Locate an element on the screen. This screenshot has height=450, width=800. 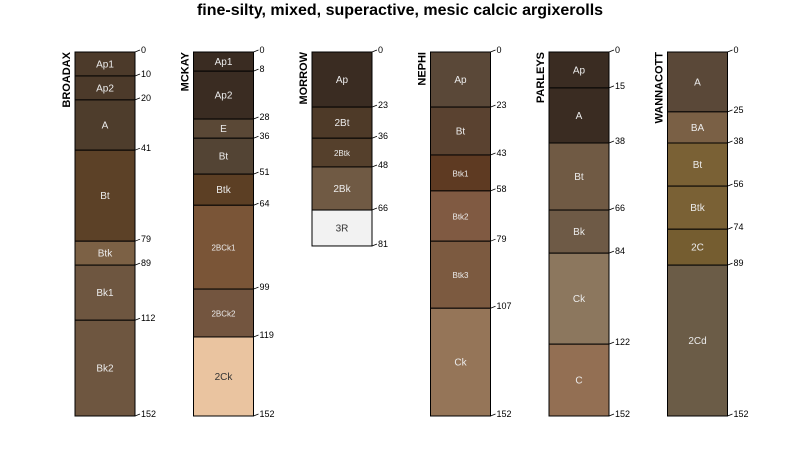
horizon-label: 2Bk is located at coordinates (342, 189).